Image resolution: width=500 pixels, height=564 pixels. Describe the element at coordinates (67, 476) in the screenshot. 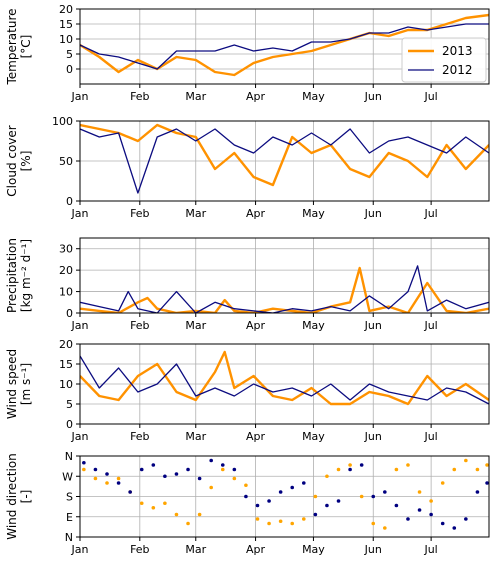

I see `y-tick-label: W` at that location.